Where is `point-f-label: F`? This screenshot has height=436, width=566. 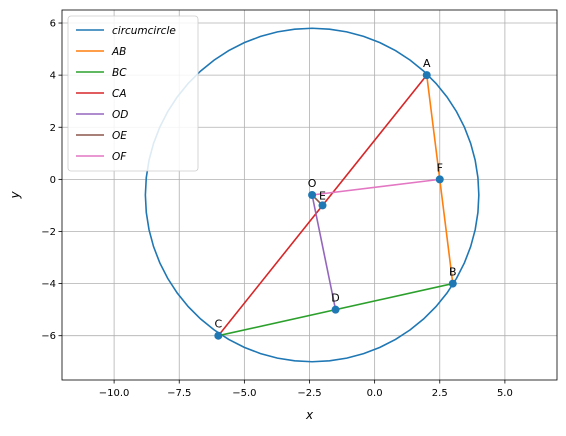 point-f-label: F is located at coordinates (440, 167).